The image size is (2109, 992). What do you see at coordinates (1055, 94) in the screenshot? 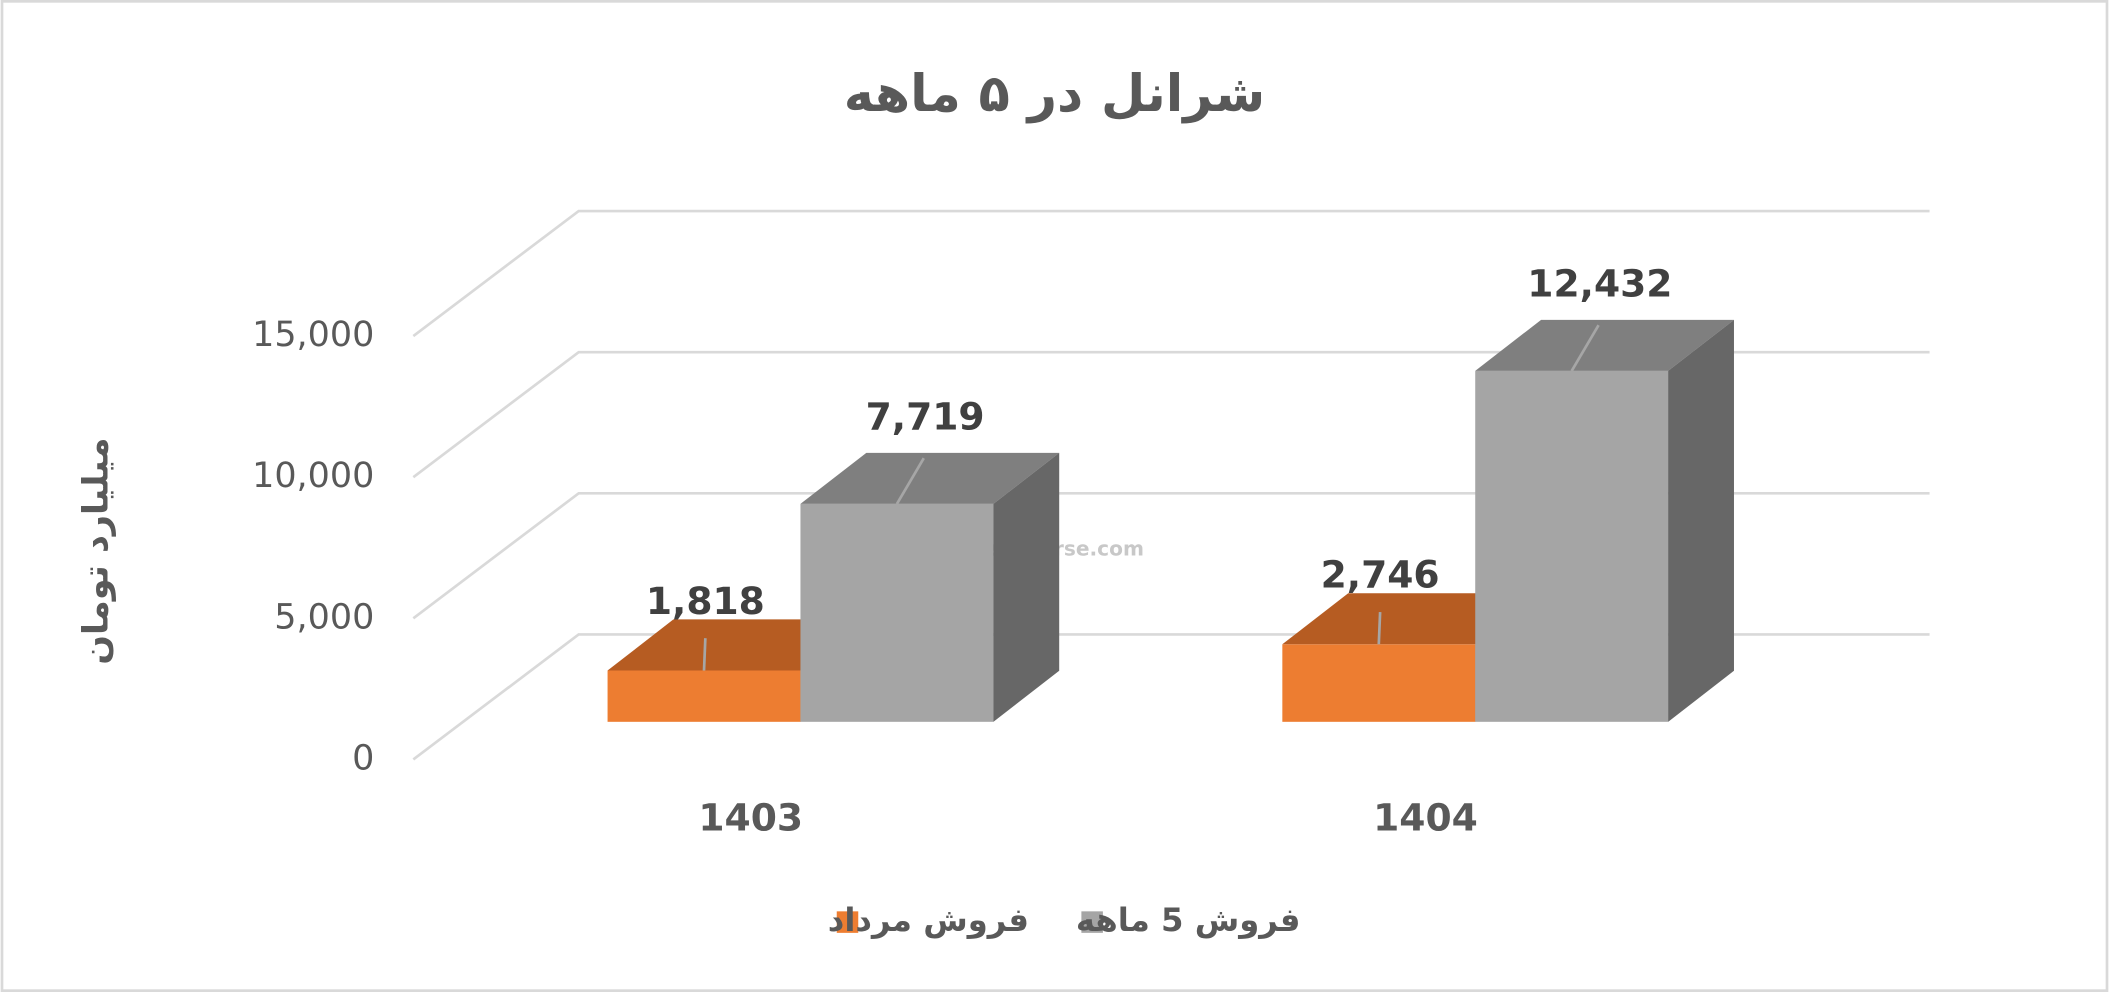
I see `chart-title: شرانل در ۵ ماهه` at bounding box center [1055, 94].